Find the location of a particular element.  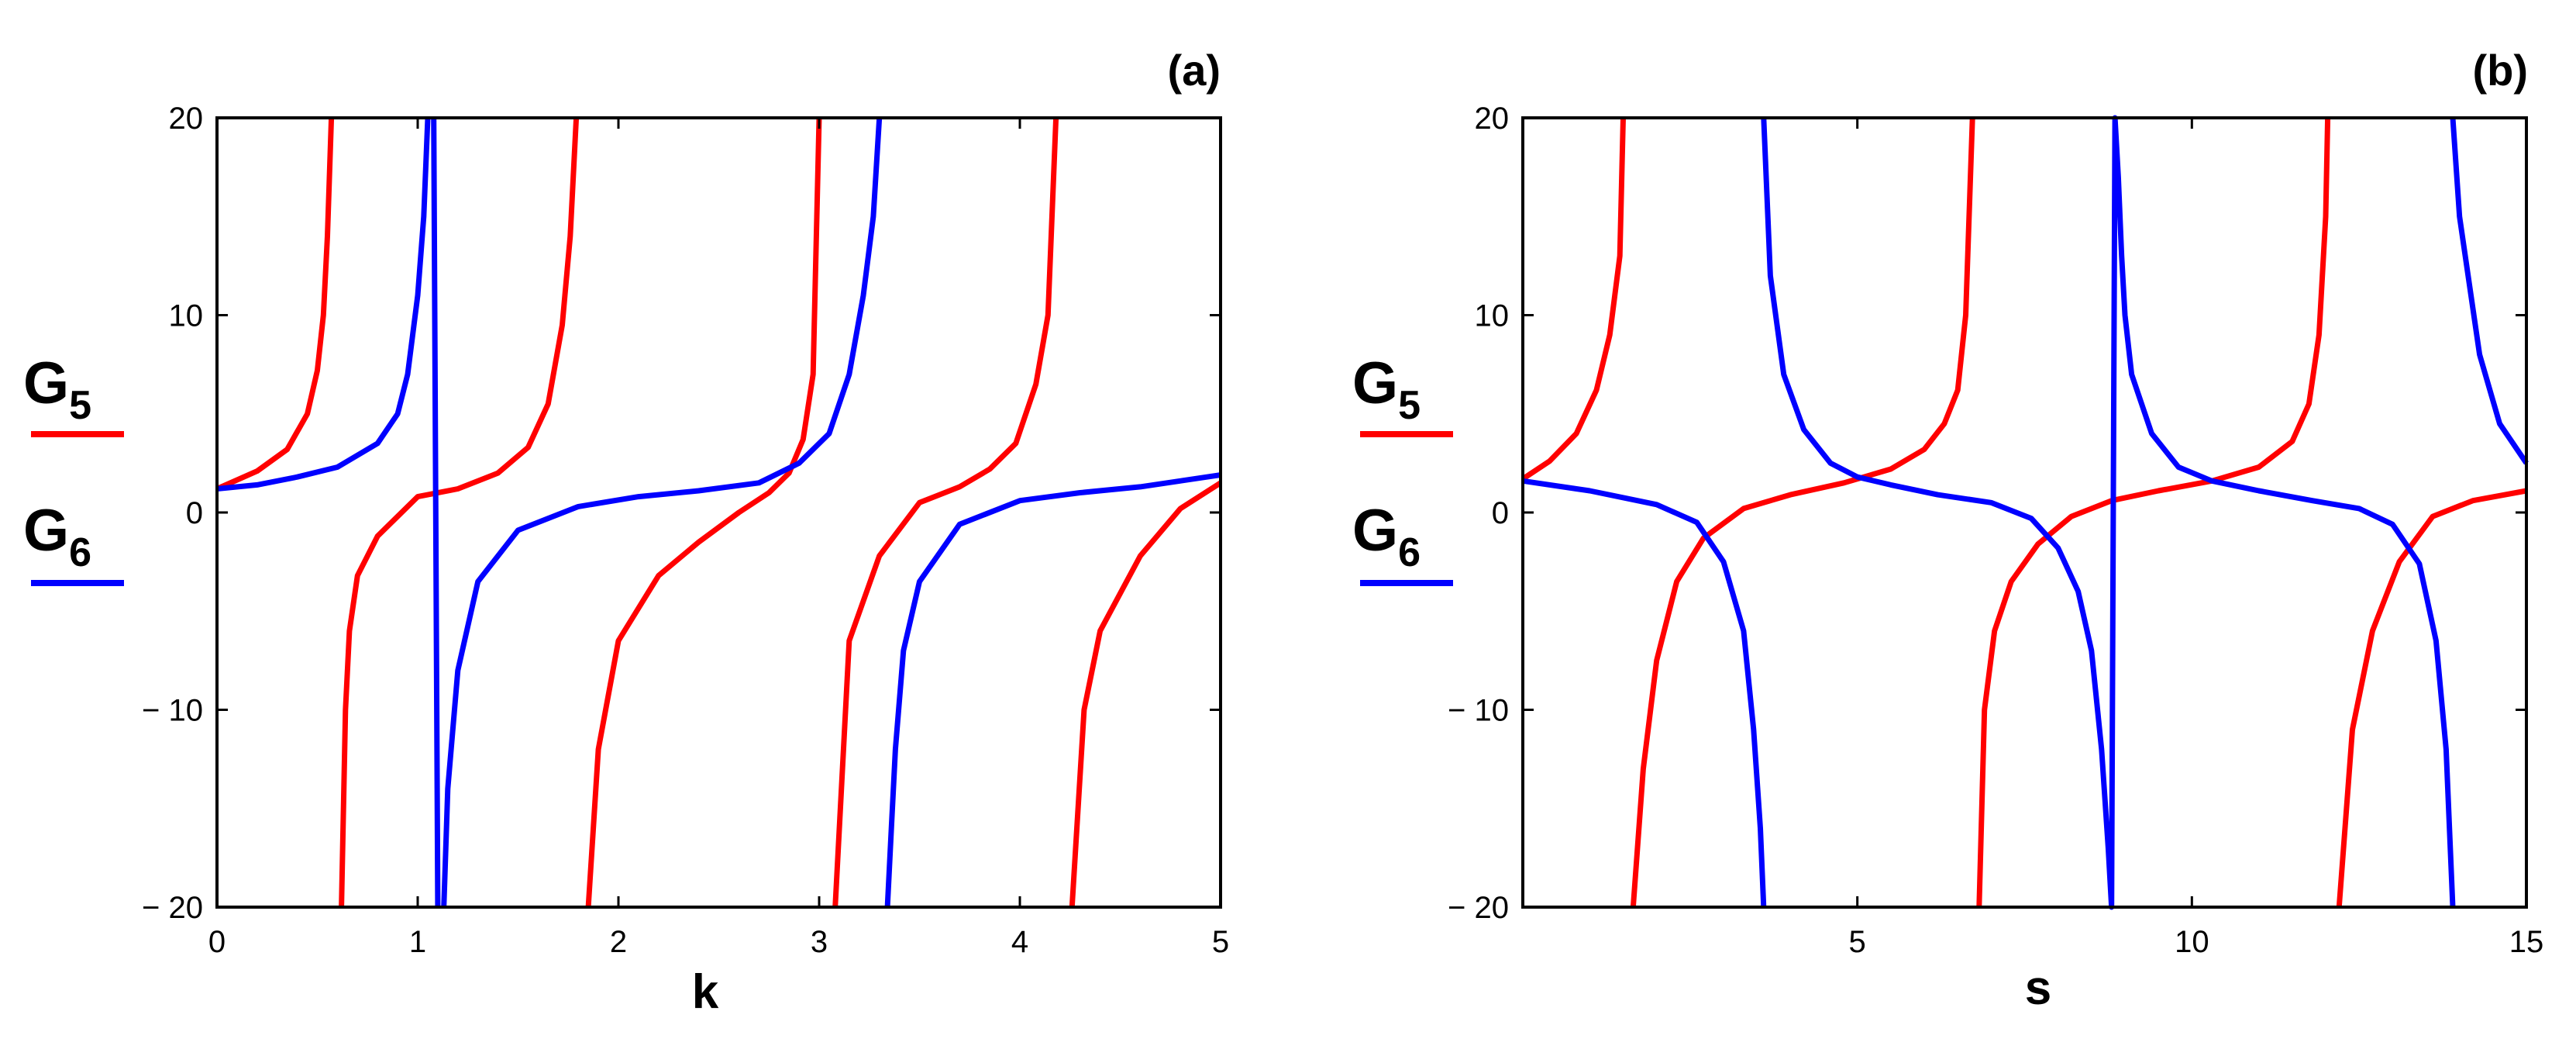

x-axis-label-b: s is located at coordinates (2038, 988).